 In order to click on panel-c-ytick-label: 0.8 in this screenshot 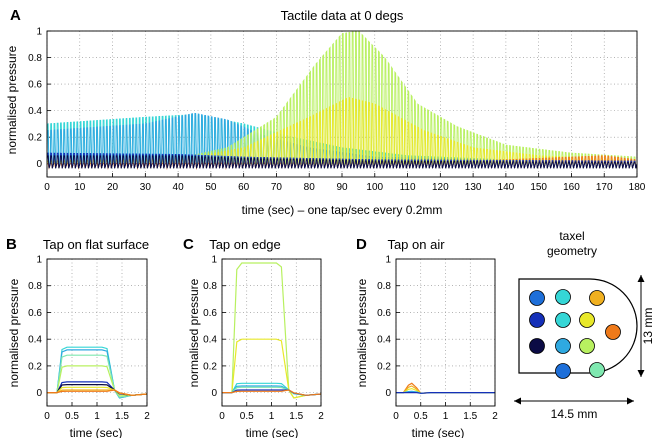, I will do `click(210, 286)`.